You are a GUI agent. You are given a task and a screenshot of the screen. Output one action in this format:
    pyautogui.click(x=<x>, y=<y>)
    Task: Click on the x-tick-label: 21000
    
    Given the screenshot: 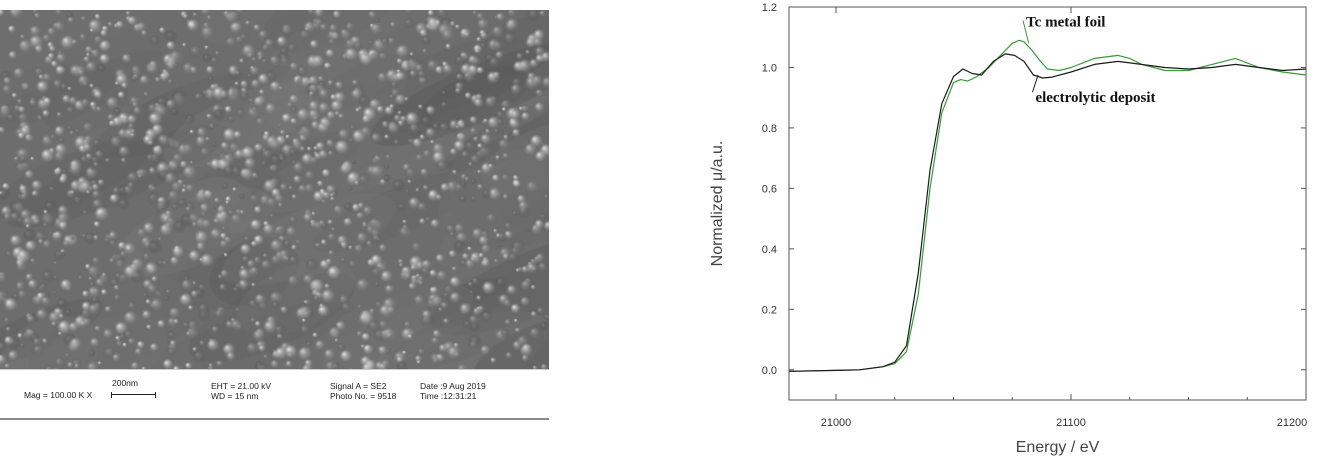 What is the action you would take?
    pyautogui.click(x=836, y=423)
    